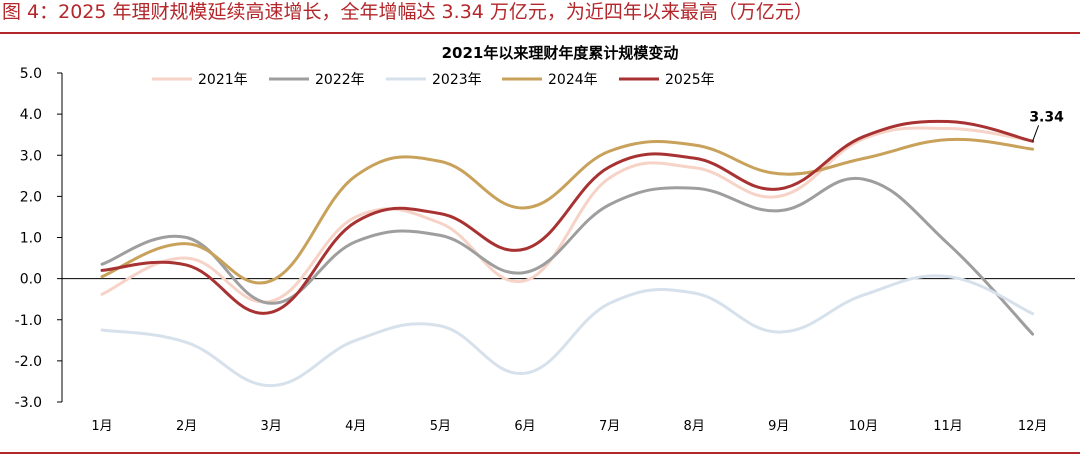 Image resolution: width=1080 pixels, height=459 pixels. What do you see at coordinates (31, 74) in the screenshot?
I see `y-tick-label: 5.0` at bounding box center [31, 74].